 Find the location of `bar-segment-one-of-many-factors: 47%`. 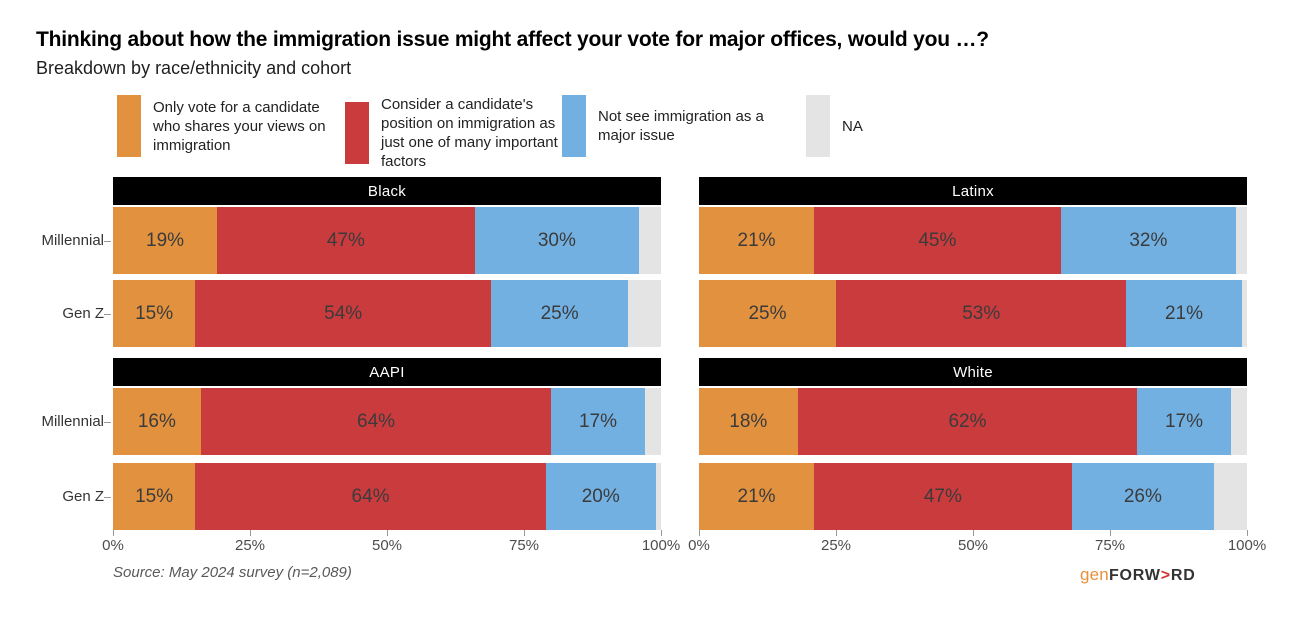

bar-segment-one-of-many-factors: 47% is located at coordinates (943, 496).